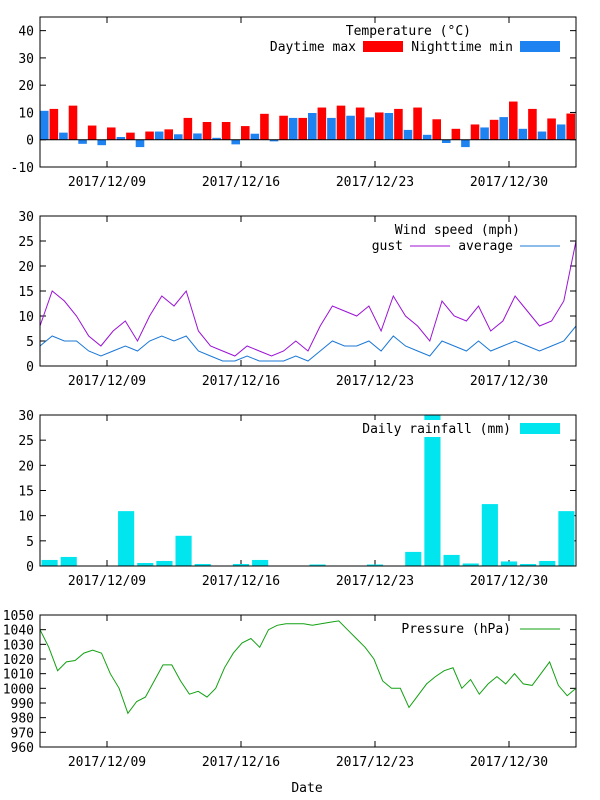 The height and width of the screenshot is (800, 600). Describe the element at coordinates (308, 667) in the screenshot. I see `pressure-line` at that location.